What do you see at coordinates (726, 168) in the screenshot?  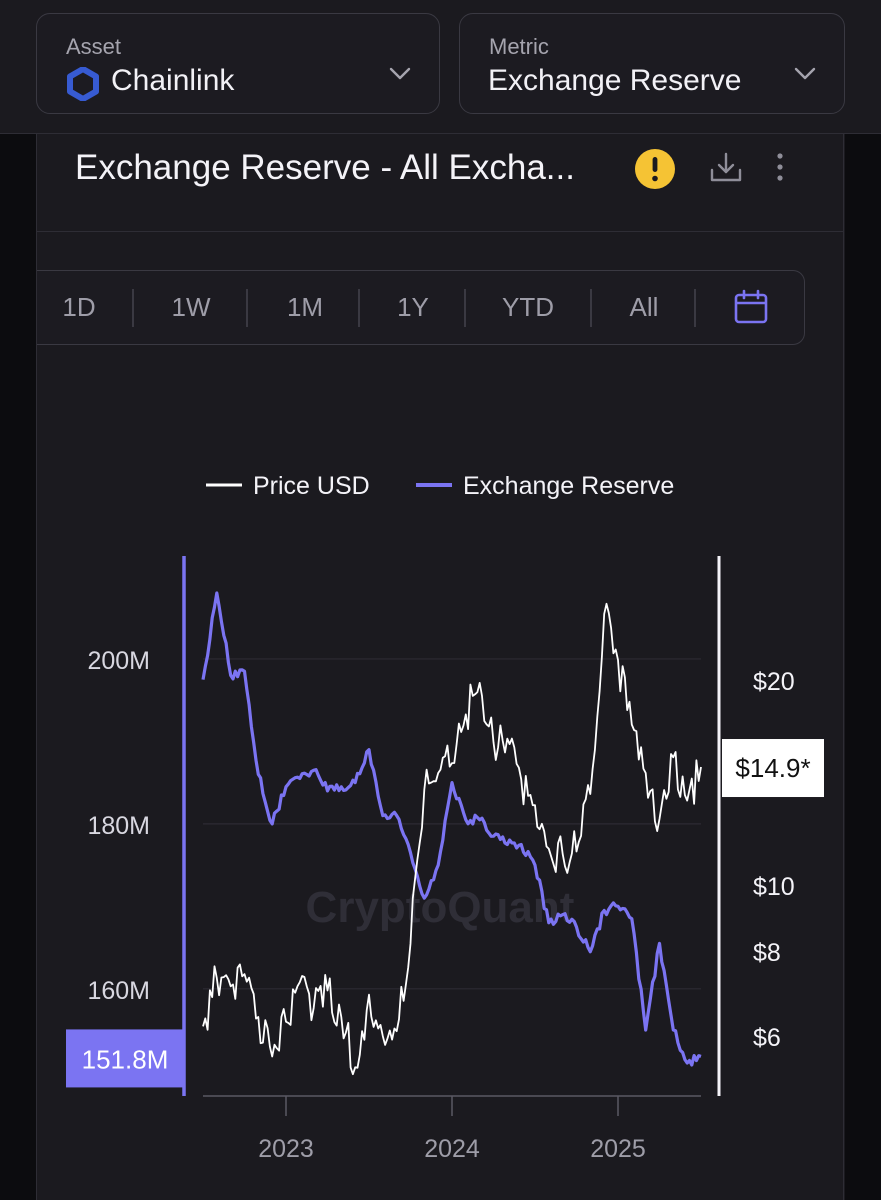 I see `download-icon` at bounding box center [726, 168].